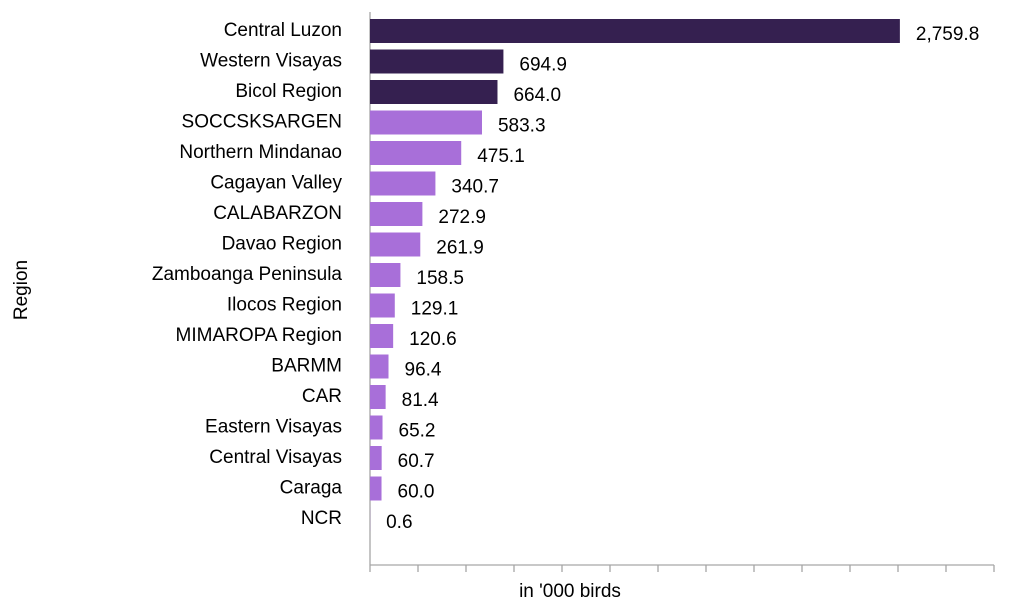 The height and width of the screenshot is (601, 1033). Describe the element at coordinates (322, 396) in the screenshot. I see `y-tick-label: CAR` at that location.